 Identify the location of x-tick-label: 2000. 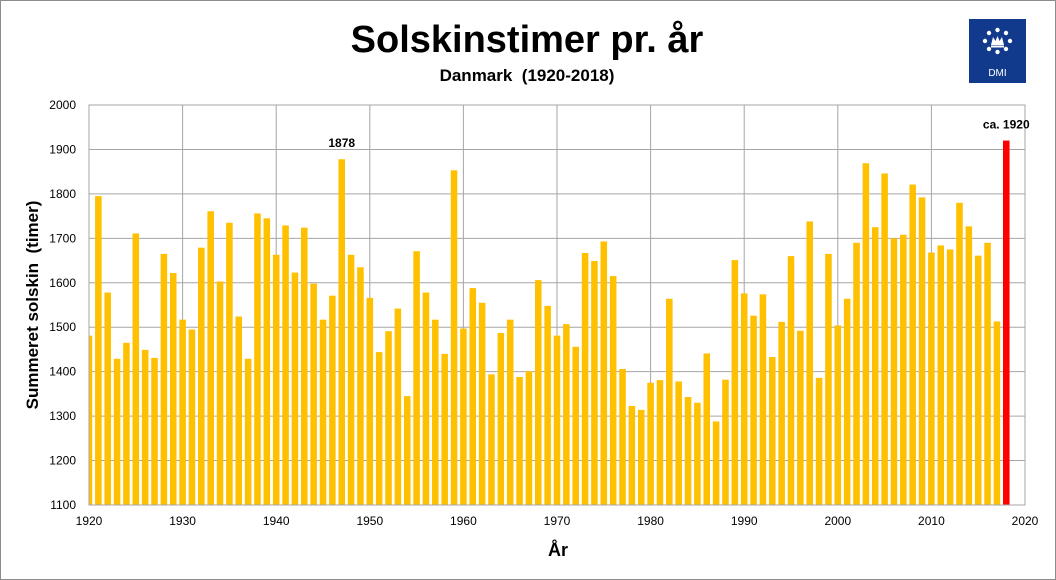
(837, 521).